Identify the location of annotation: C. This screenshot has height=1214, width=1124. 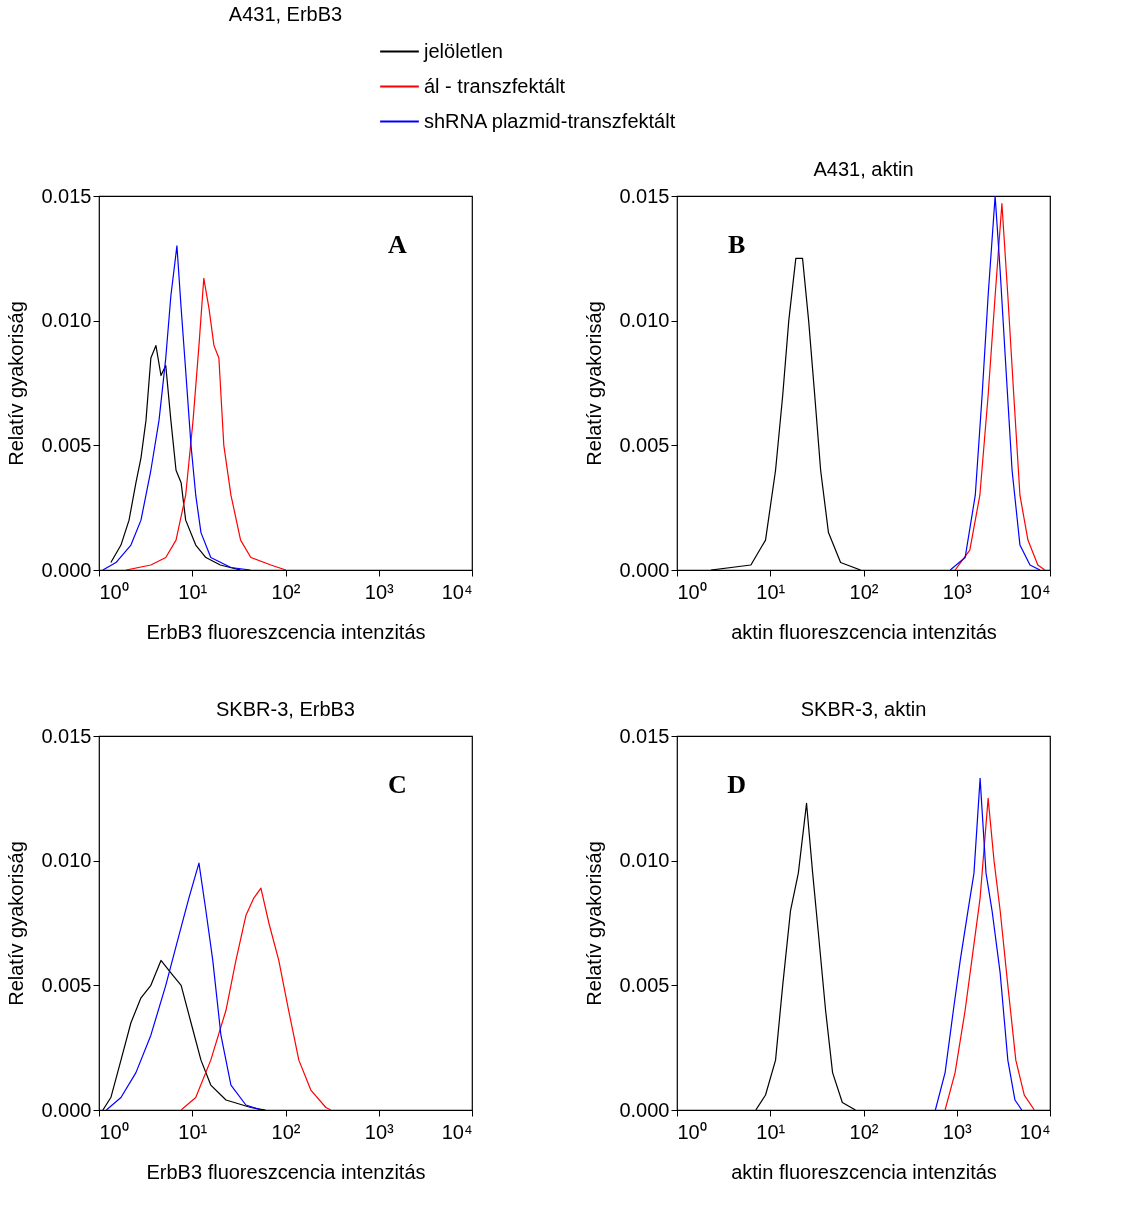
(397, 784).